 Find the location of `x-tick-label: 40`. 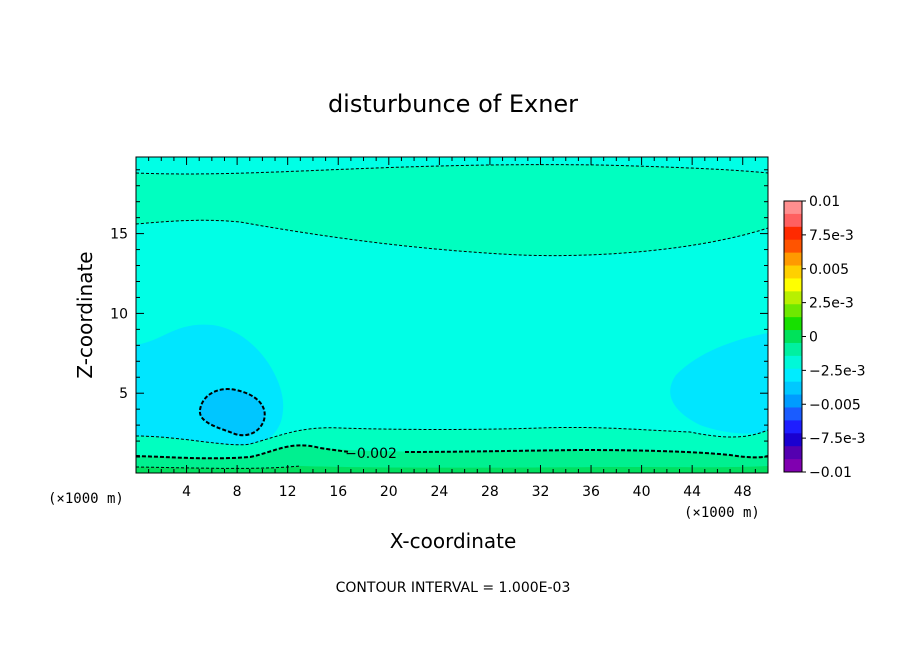

x-tick-label: 40 is located at coordinates (642, 492).